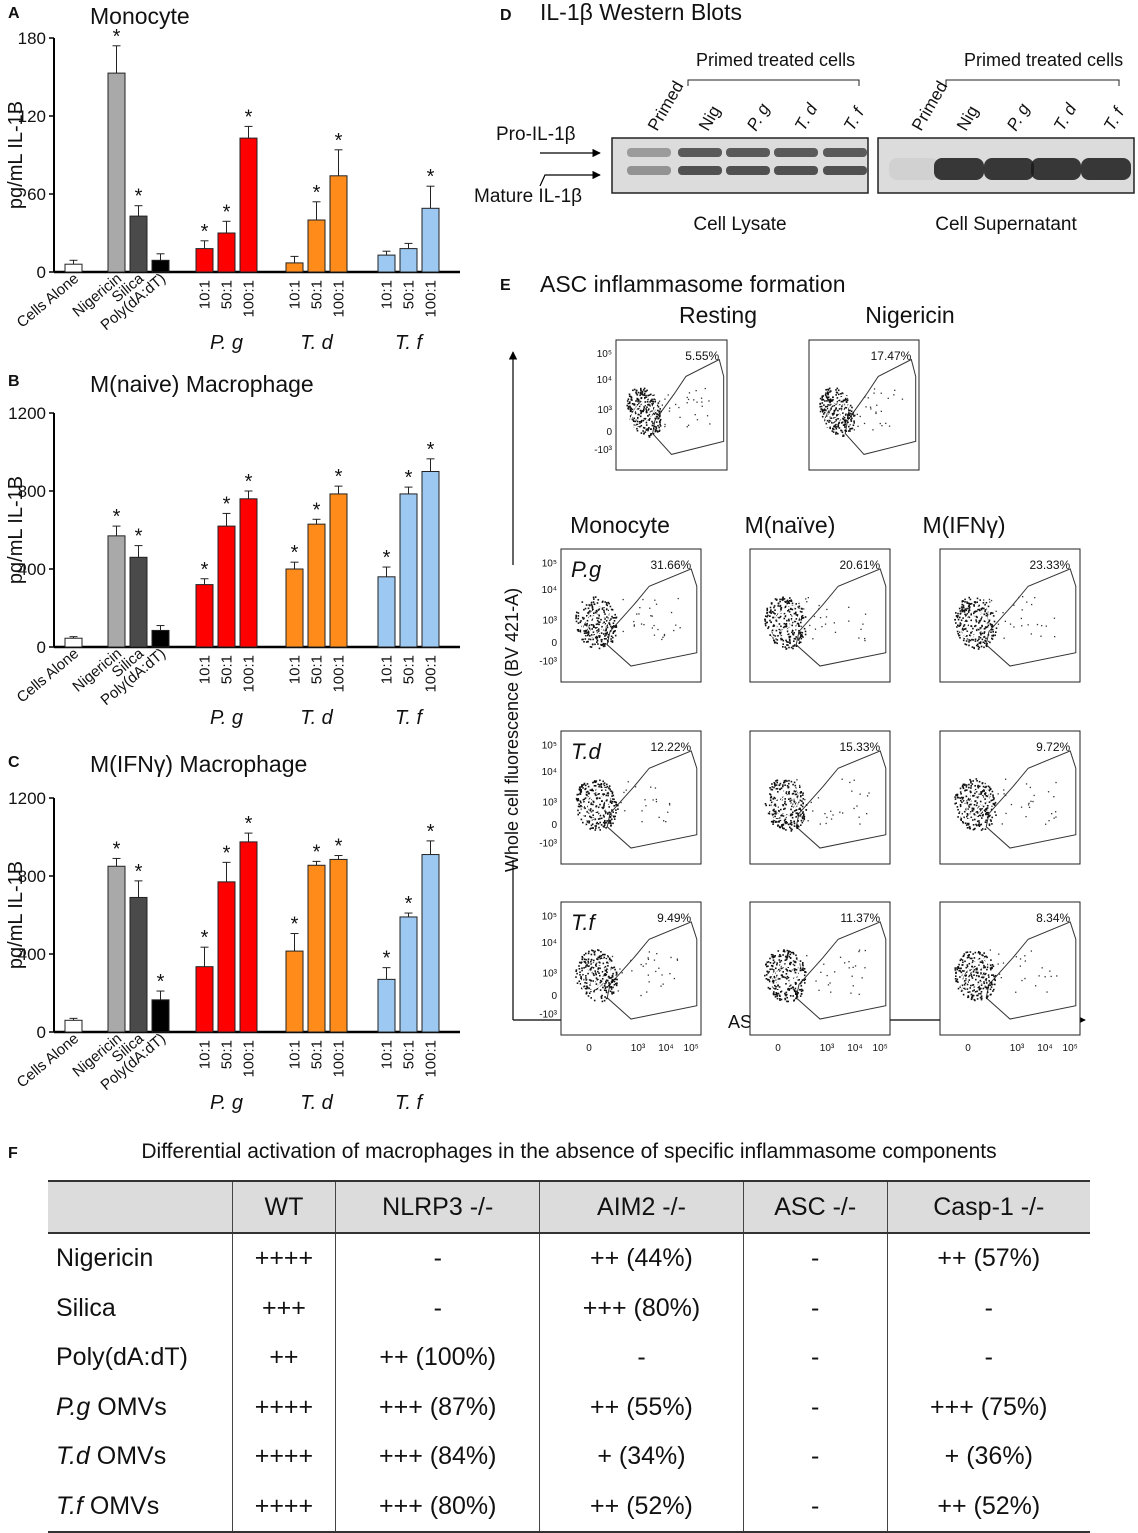 This screenshot has height=1533, width=1138. I want to click on category-label: 50:1, so click(409, 669).